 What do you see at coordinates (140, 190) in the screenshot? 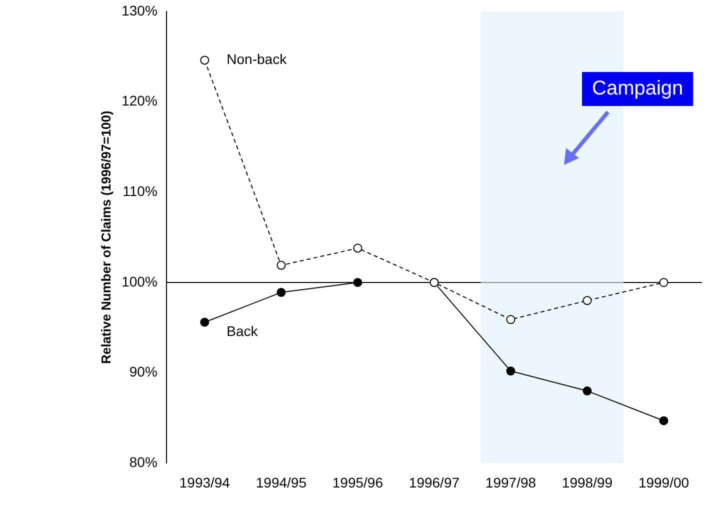
I see `y-tick-label: 110%` at bounding box center [140, 190].